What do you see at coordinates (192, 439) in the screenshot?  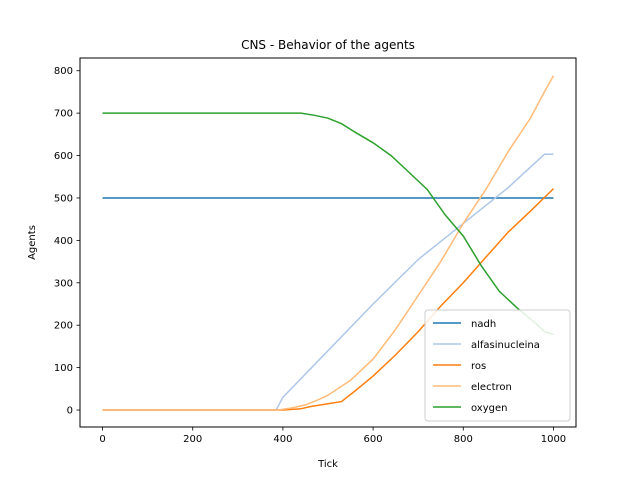 I see `x-tick-label: 200` at bounding box center [192, 439].